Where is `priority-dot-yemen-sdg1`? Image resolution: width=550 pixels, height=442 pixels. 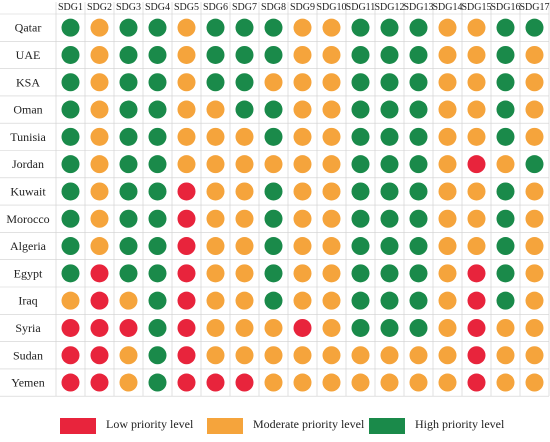 priority-dot-yemen-sdg1 is located at coordinates (70, 382).